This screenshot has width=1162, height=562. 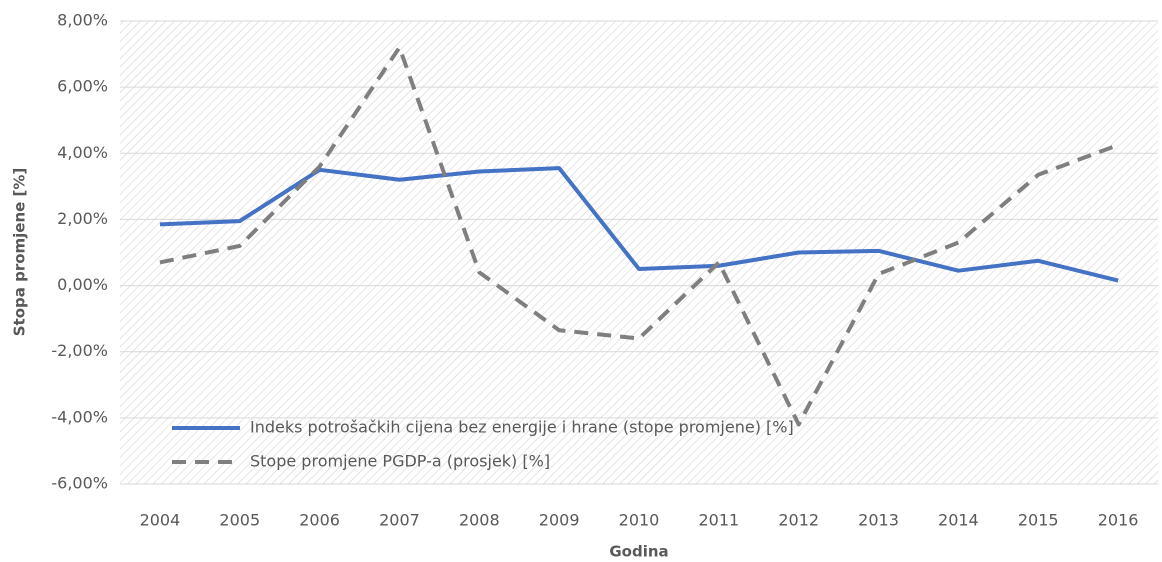 What do you see at coordinates (958, 520) in the screenshot?
I see `x-tick-label: 2014` at bounding box center [958, 520].